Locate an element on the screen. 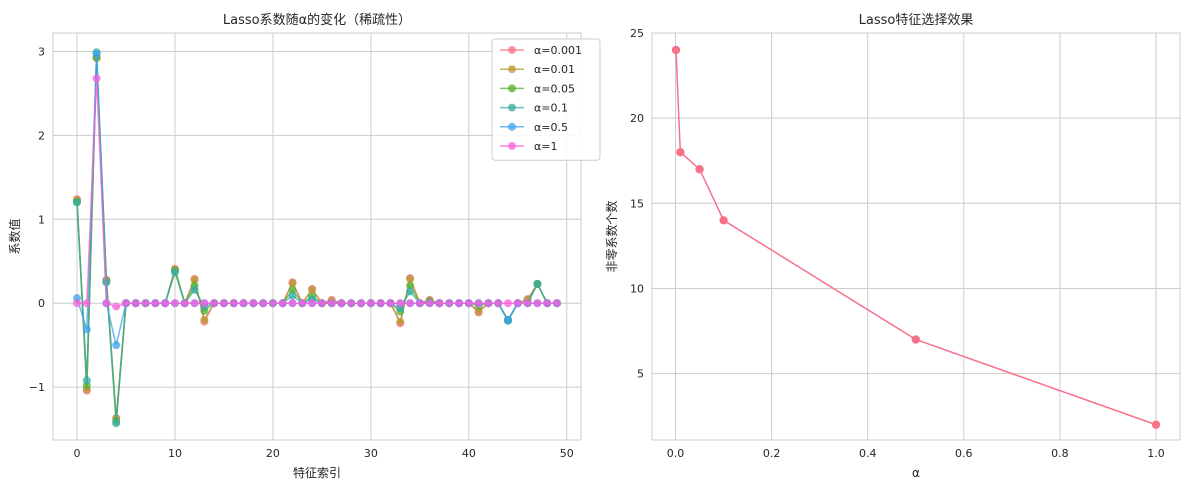  y-tick-label: 20 is located at coordinates (637, 118).